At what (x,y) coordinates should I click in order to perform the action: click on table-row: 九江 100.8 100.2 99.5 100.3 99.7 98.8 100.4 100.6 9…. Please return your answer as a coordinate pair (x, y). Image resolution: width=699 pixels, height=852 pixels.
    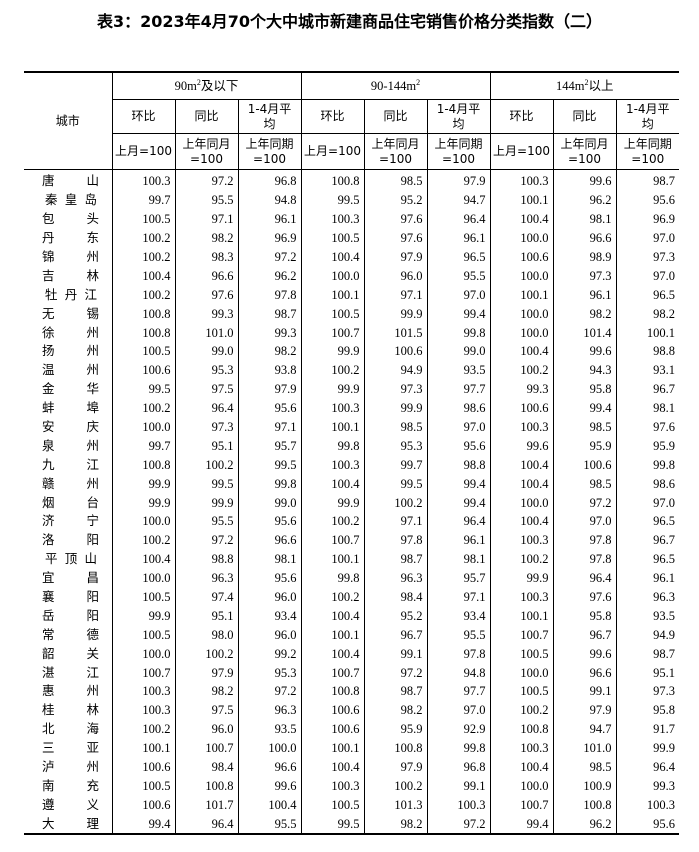
    Looking at the image, I should click on (351, 465).